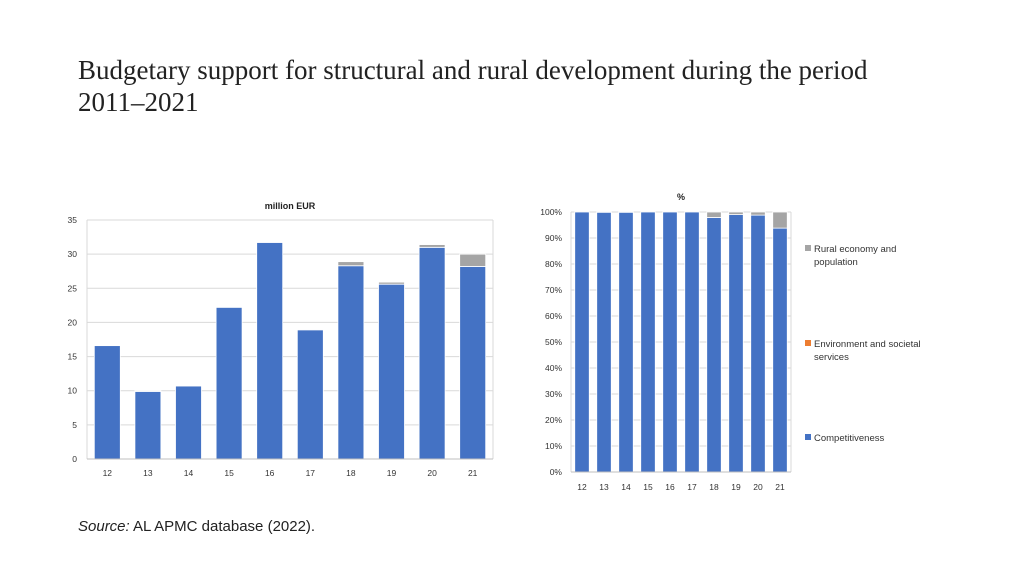 The height and width of the screenshot is (576, 1024). Describe the element at coordinates (855, 256) in the screenshot. I see `legend-label-rural: Rural economy and population` at that location.